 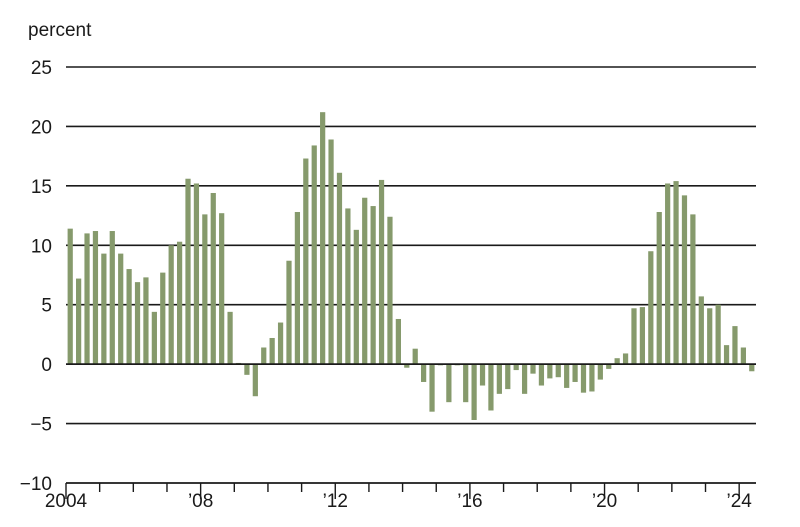 What do you see at coordinates (41, 68) in the screenshot?
I see `y-tick-label: 25` at bounding box center [41, 68].